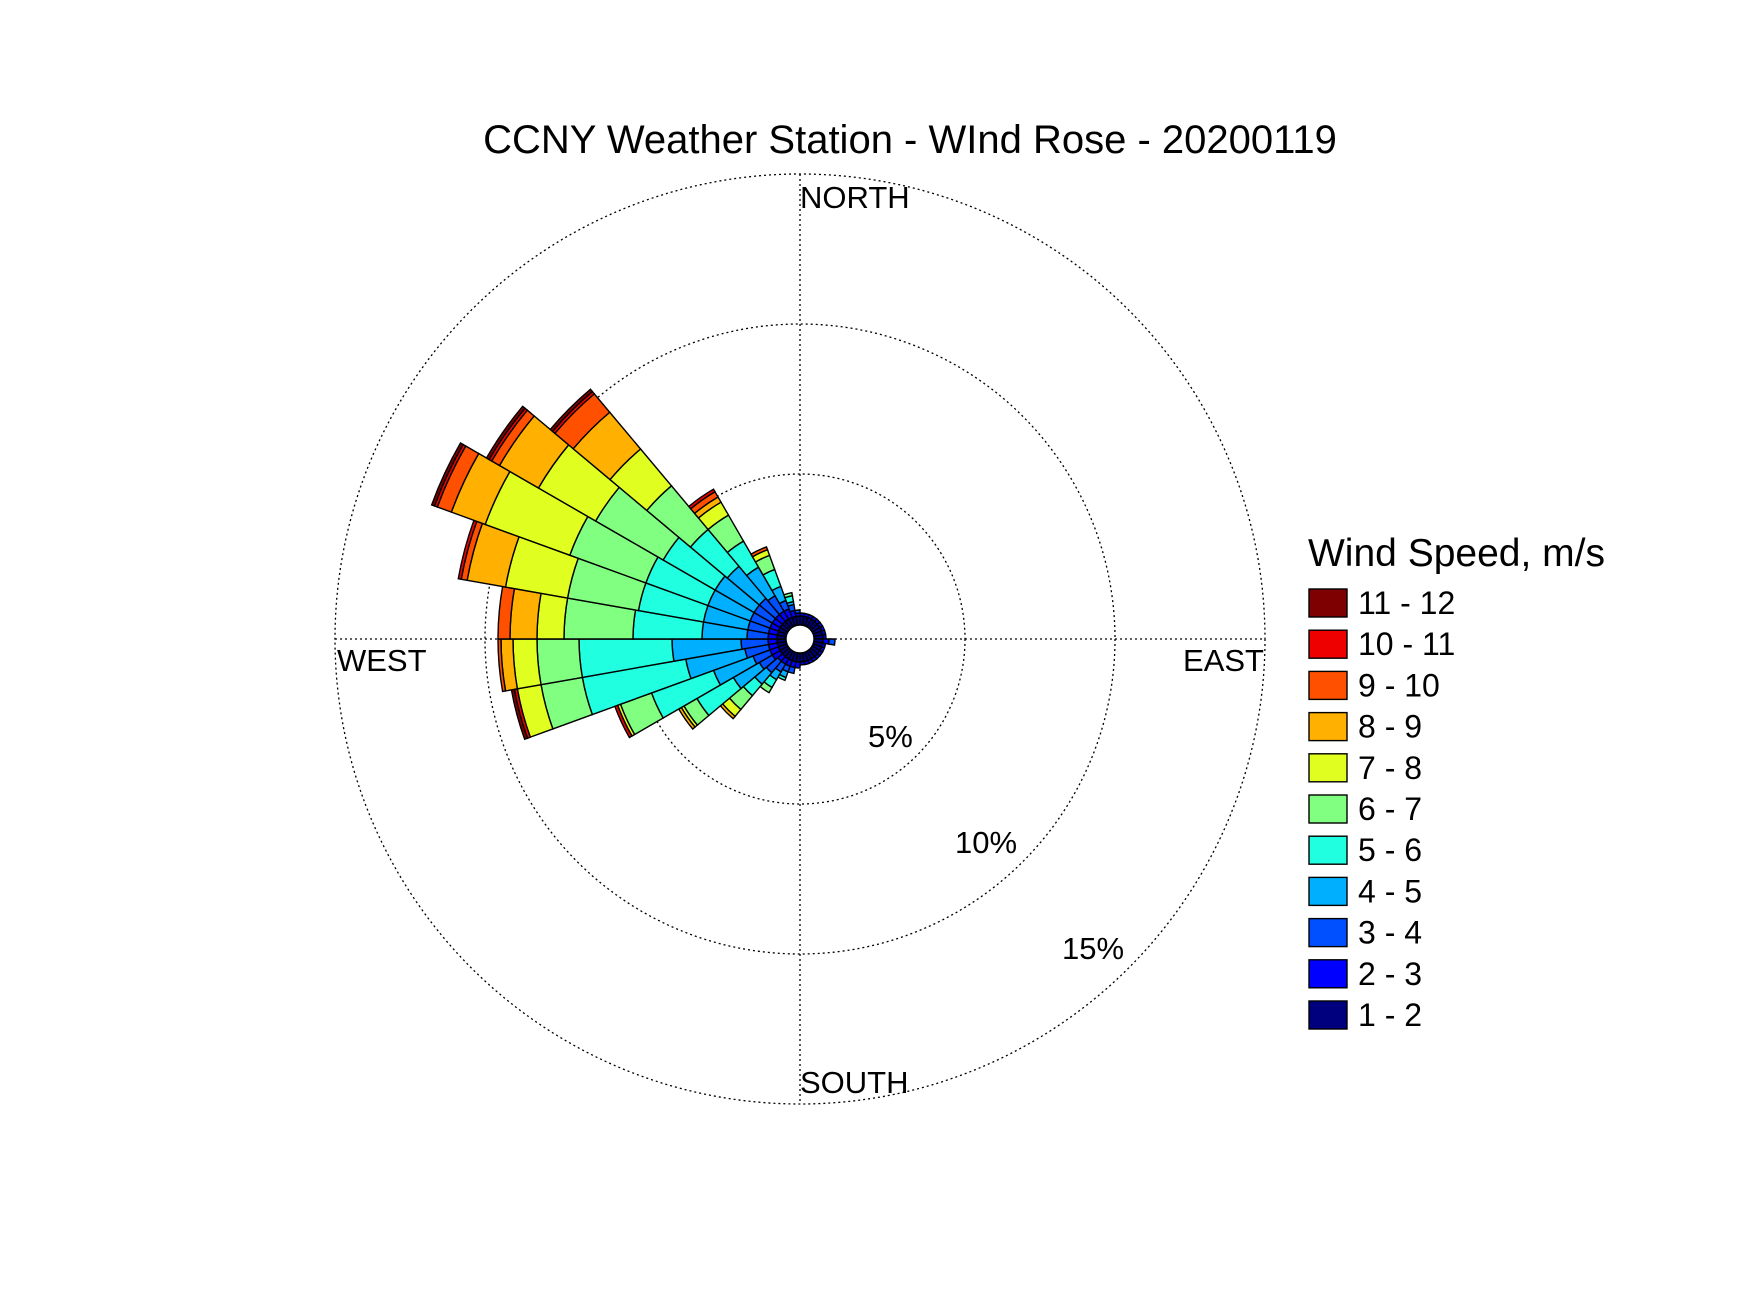 Image resolution: width=1750 pixels, height=1313 pixels. Describe the element at coordinates (1390, 809) in the screenshot. I see `legend-label: 6 - 7` at that location.